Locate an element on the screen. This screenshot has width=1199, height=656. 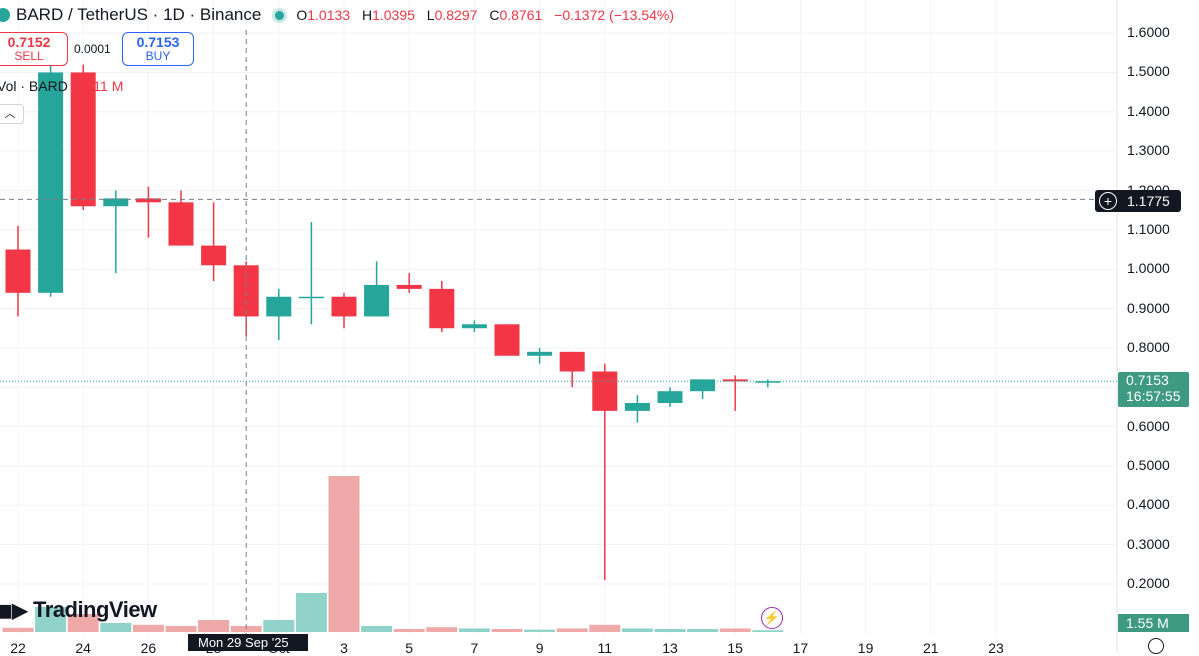
sell-button: 0.7152 SELL is located at coordinates (34, 49).